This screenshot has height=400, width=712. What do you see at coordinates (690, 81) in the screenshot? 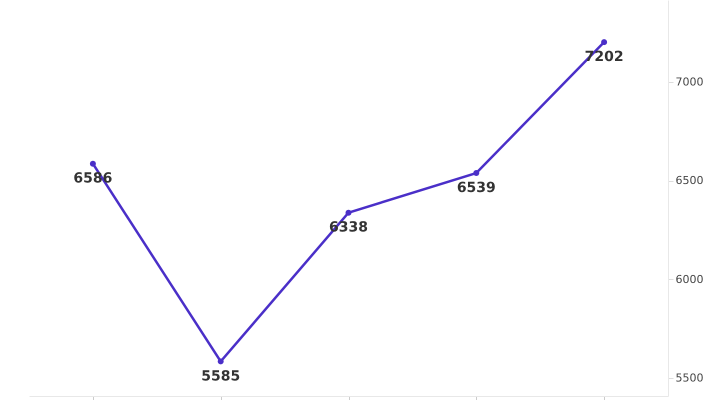
I see `y-tick-label: 7000` at bounding box center [690, 81].